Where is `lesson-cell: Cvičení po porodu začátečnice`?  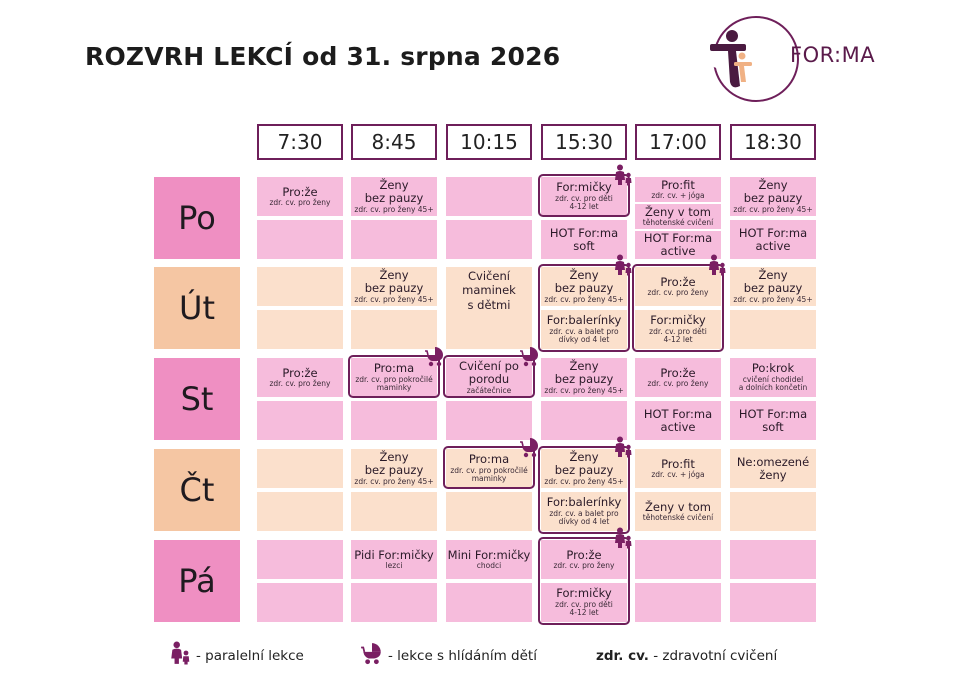 lesson-cell: Cvičení po porodu začátečnice is located at coordinates (489, 377).